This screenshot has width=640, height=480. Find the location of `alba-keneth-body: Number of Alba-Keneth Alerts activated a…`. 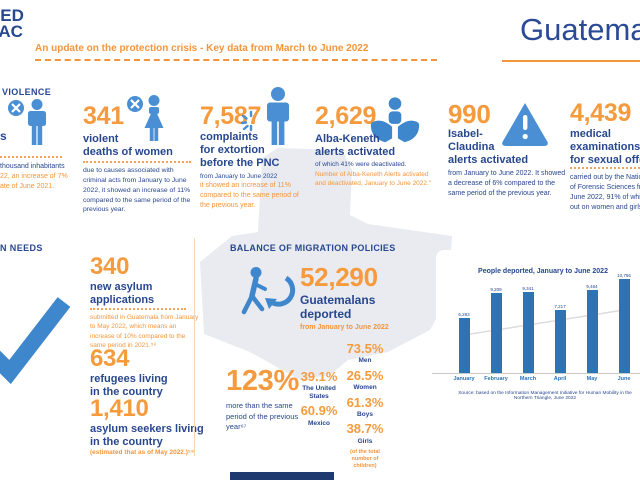

alba-keneth-body: Number of Alba-Keneth Alerts activated a… is located at coordinates (373, 179).